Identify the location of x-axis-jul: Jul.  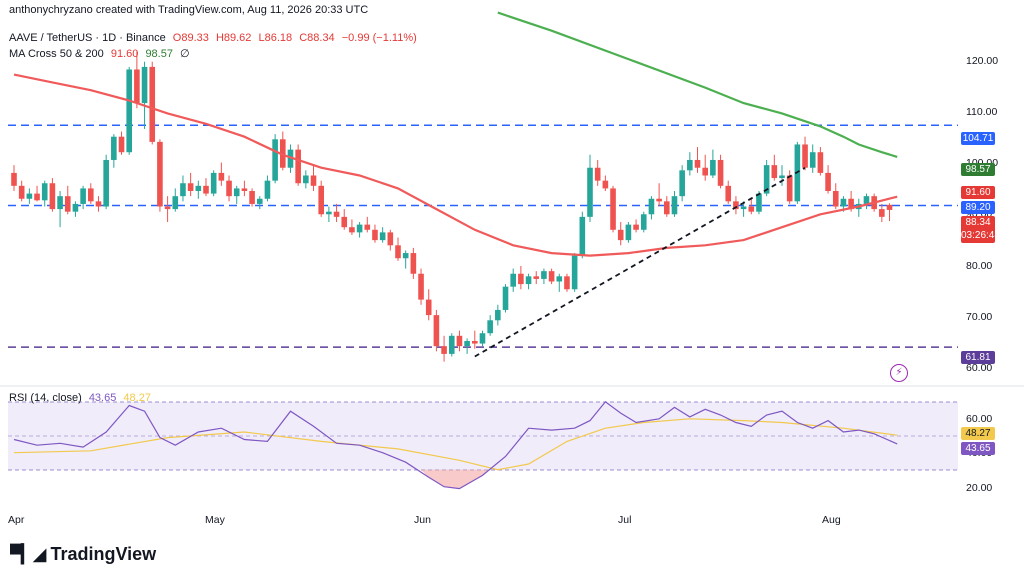
(625, 520).